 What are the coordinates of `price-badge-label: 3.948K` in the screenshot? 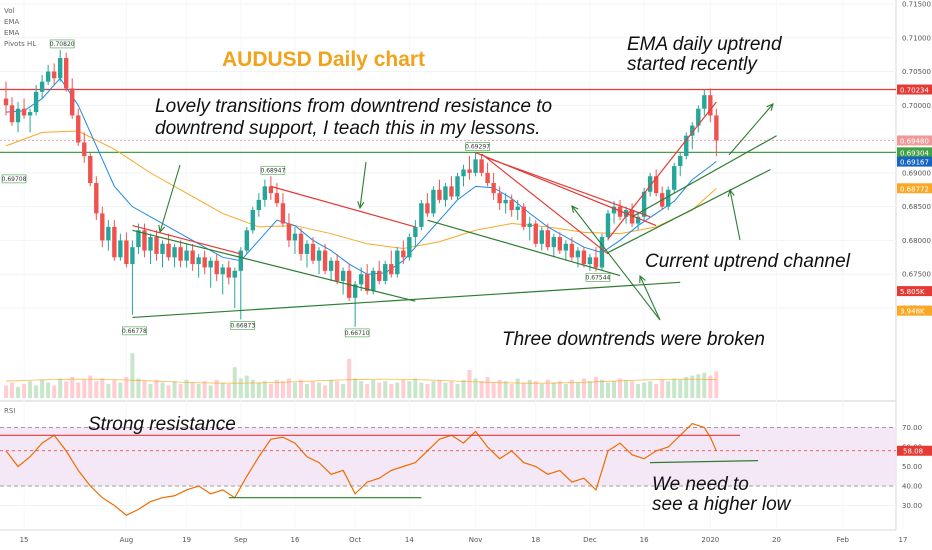 It's located at (912, 312).